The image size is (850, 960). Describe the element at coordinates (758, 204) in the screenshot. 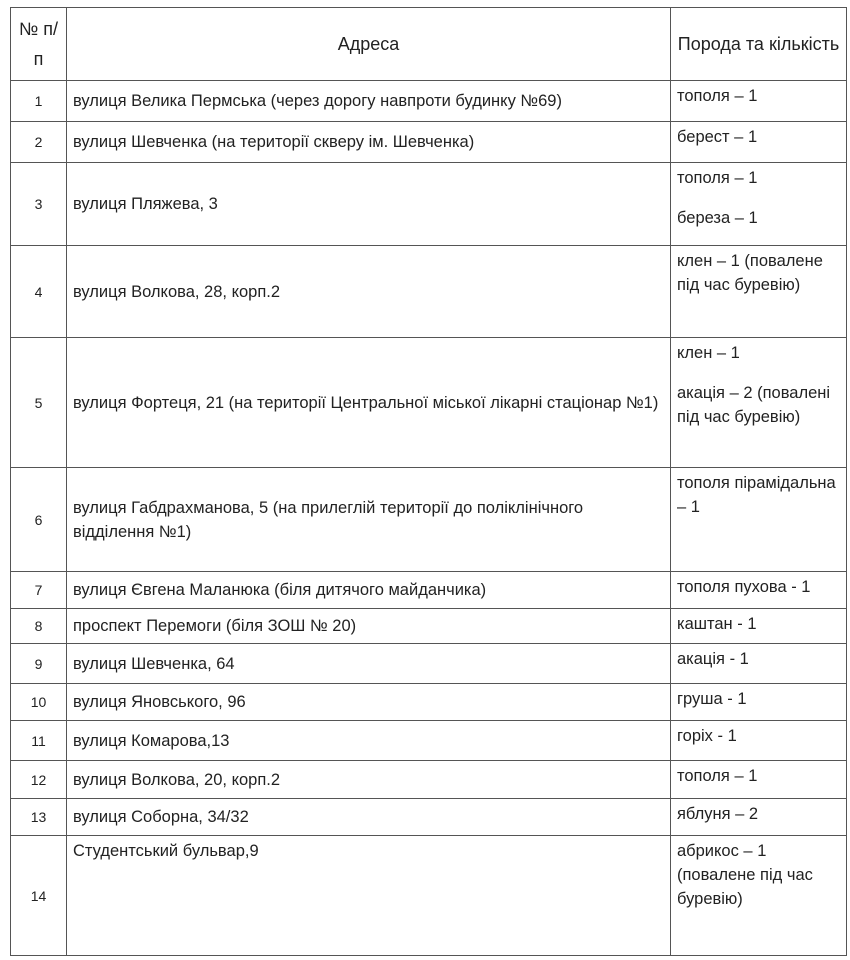

I see `row-species: тополя – 1 береза – 1` at that location.